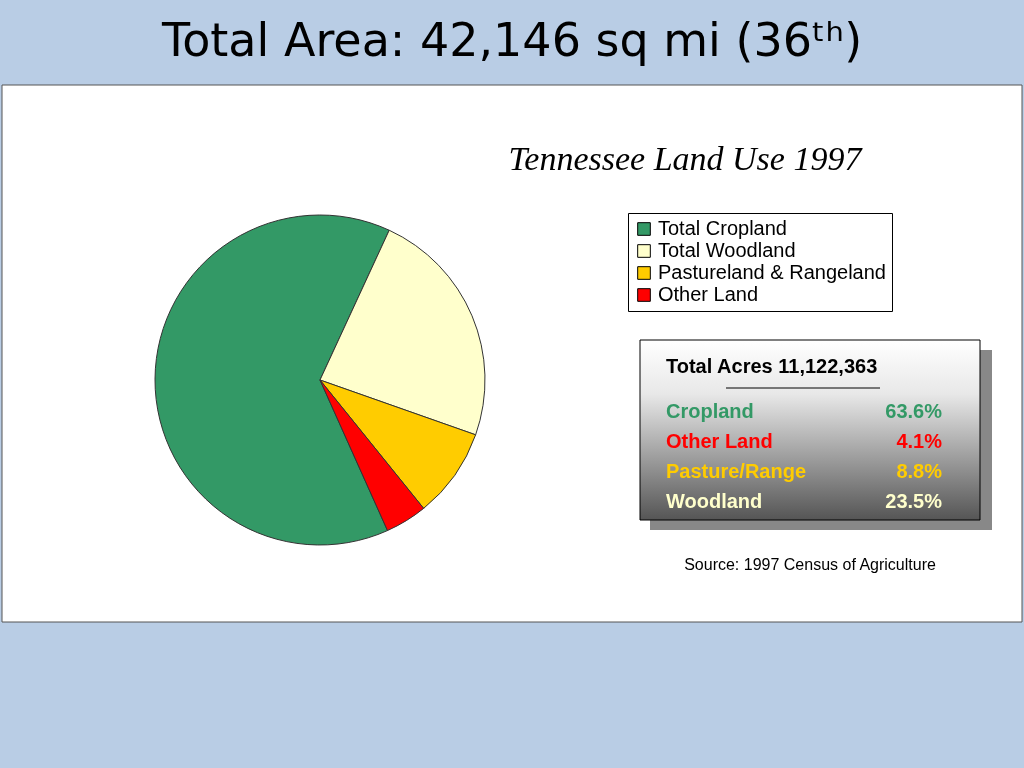 This screenshot has width=1024, height=768. I want to click on legend-label: Other Land, so click(708, 294).